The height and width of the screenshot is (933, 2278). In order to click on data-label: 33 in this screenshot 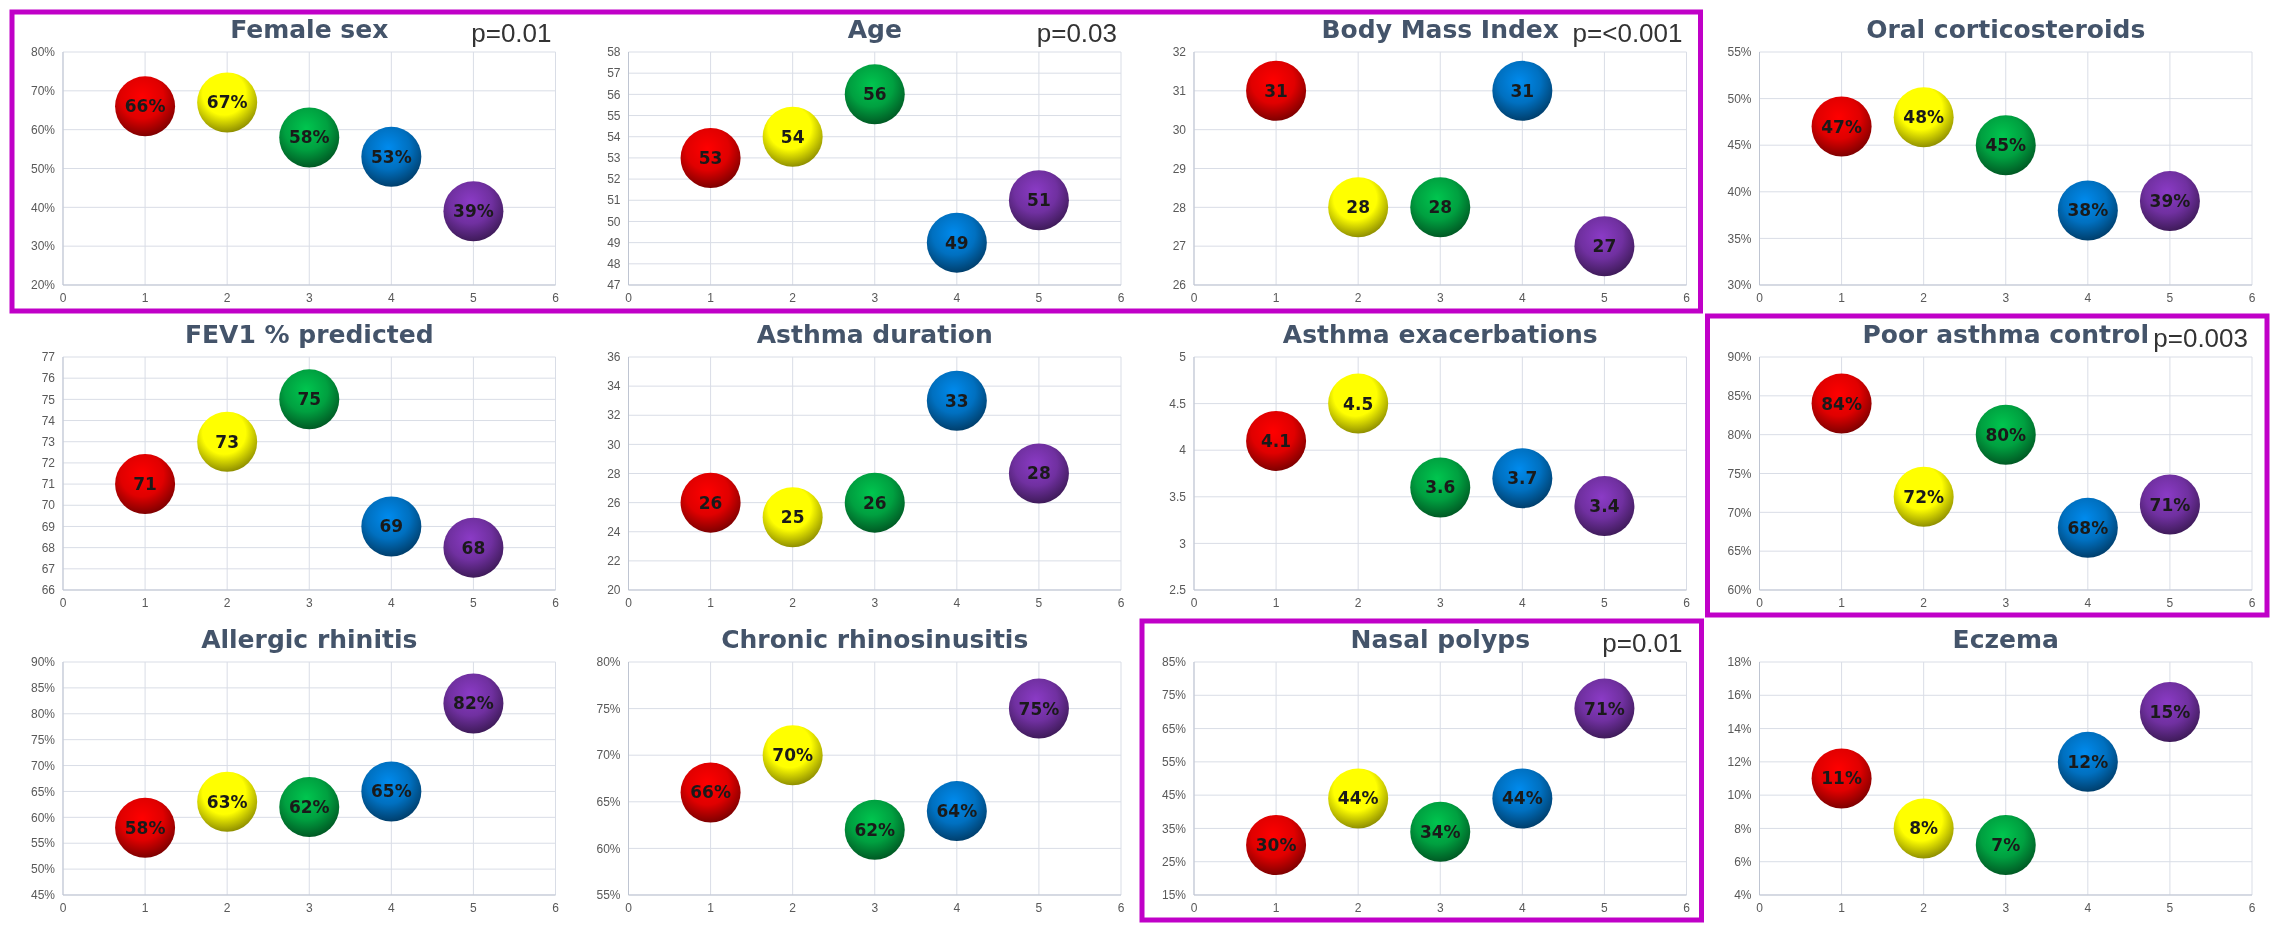, I will do `click(957, 400)`.